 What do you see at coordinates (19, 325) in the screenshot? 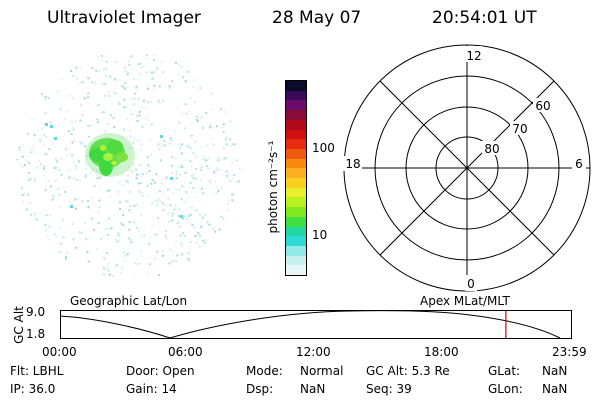
I see `timeline-y-label: GC Alt` at bounding box center [19, 325].